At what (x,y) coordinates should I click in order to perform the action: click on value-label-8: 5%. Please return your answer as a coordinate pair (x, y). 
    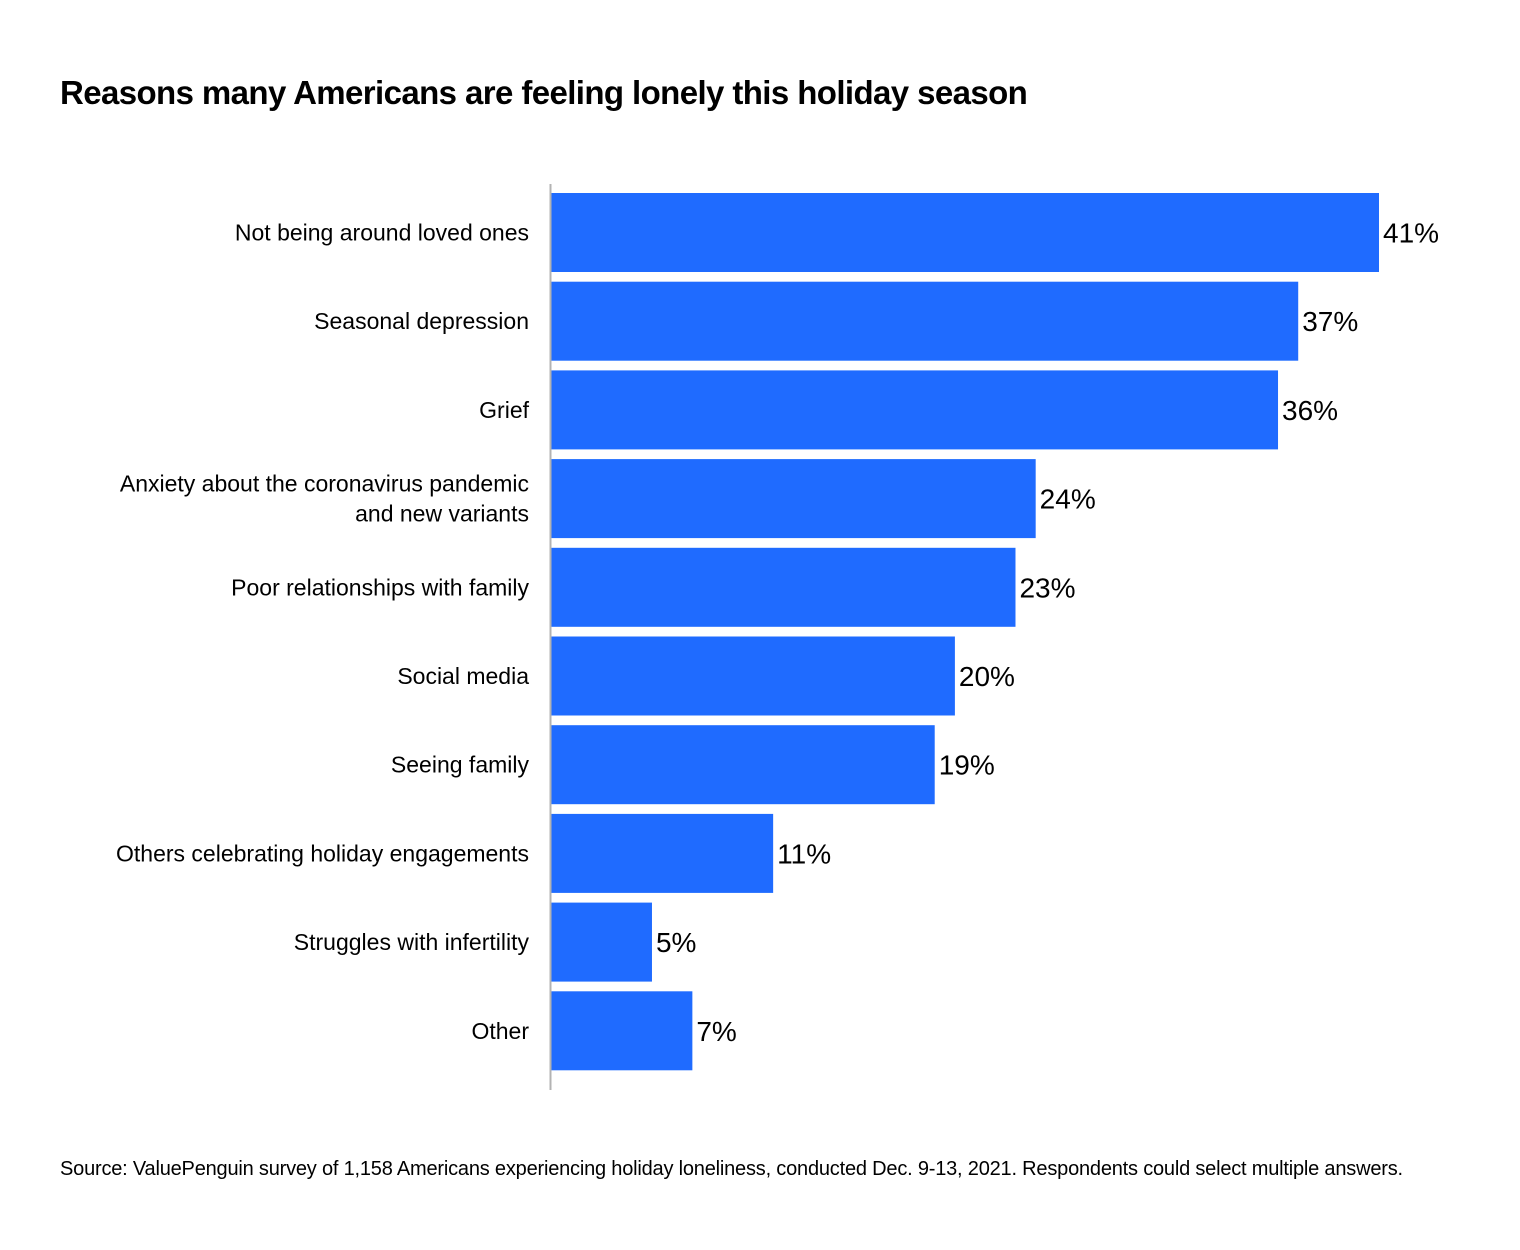
    Looking at the image, I should click on (676, 942).